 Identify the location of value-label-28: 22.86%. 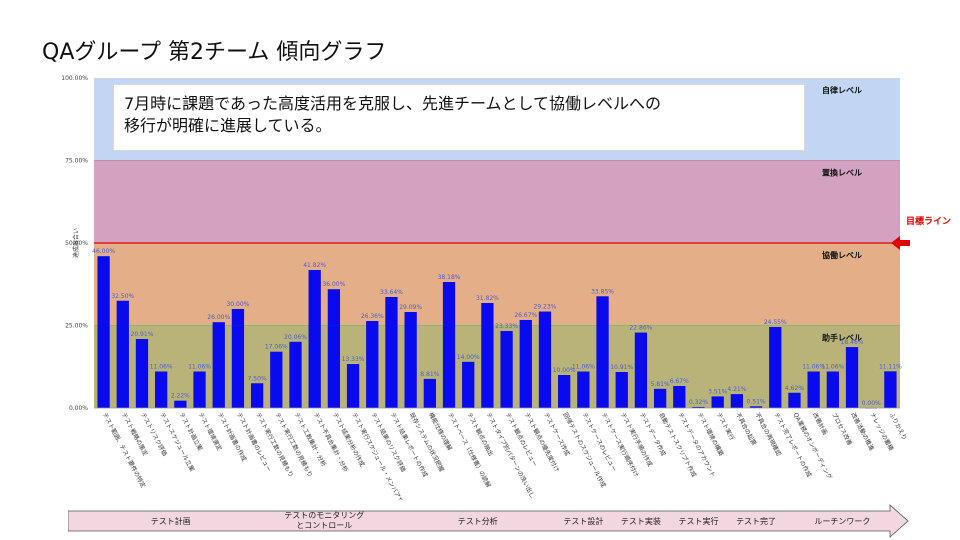
(640, 328).